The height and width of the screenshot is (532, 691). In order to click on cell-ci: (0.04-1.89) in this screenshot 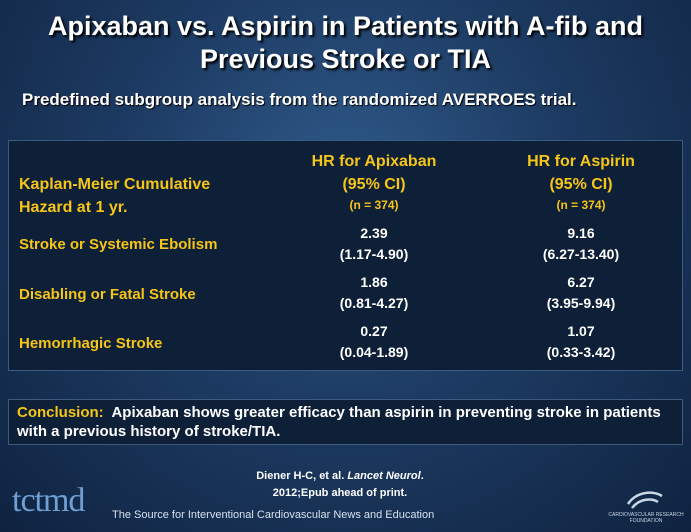, I will do `click(374, 352)`.